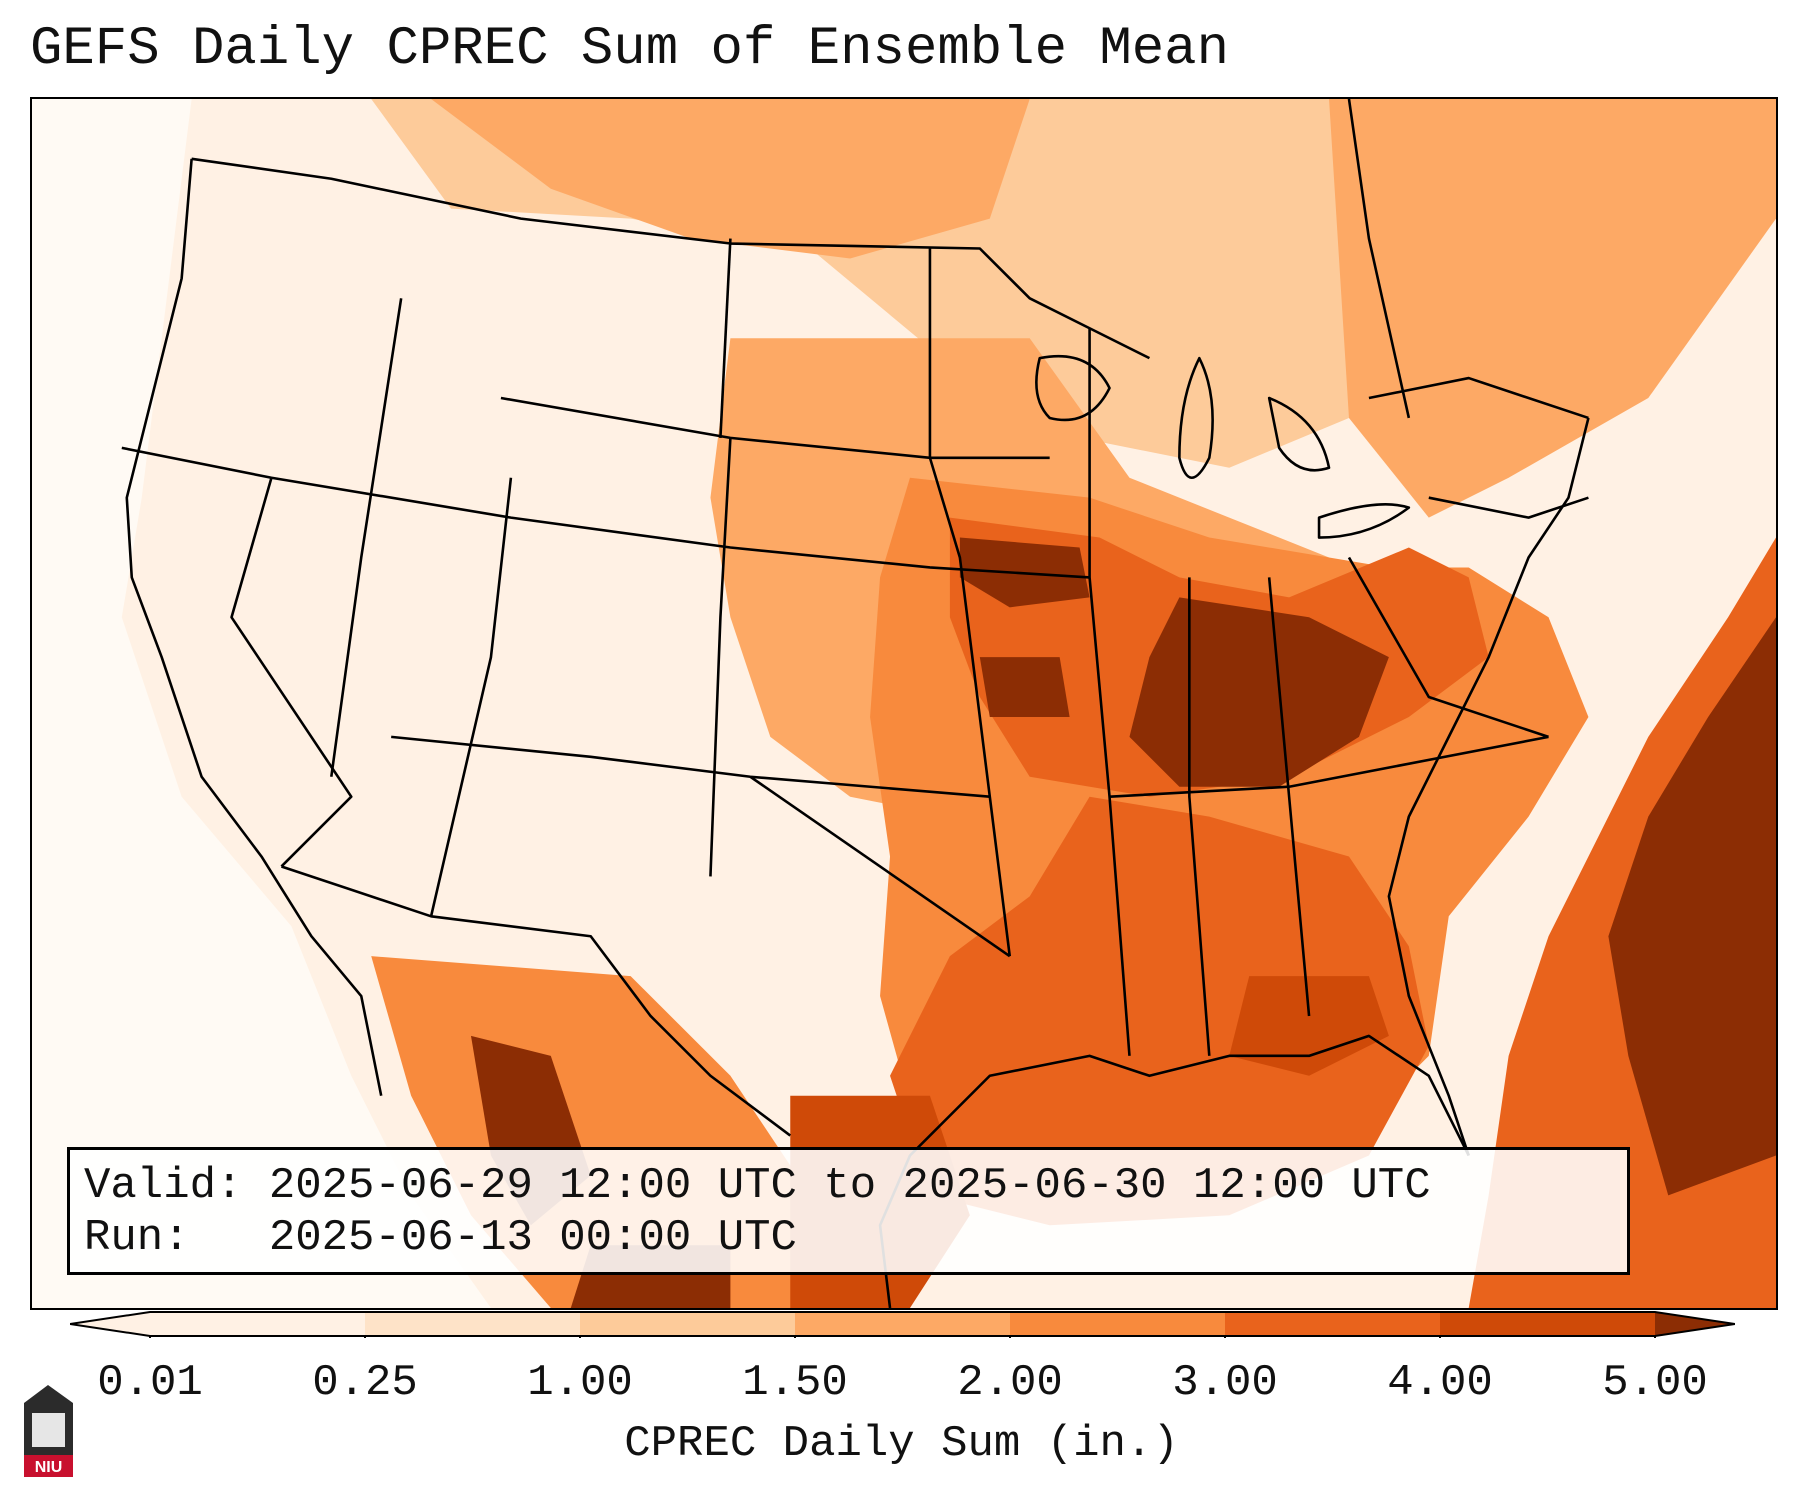  What do you see at coordinates (365, 1383) in the screenshot?
I see `colorbar-tick-label: 0.25` at bounding box center [365, 1383].